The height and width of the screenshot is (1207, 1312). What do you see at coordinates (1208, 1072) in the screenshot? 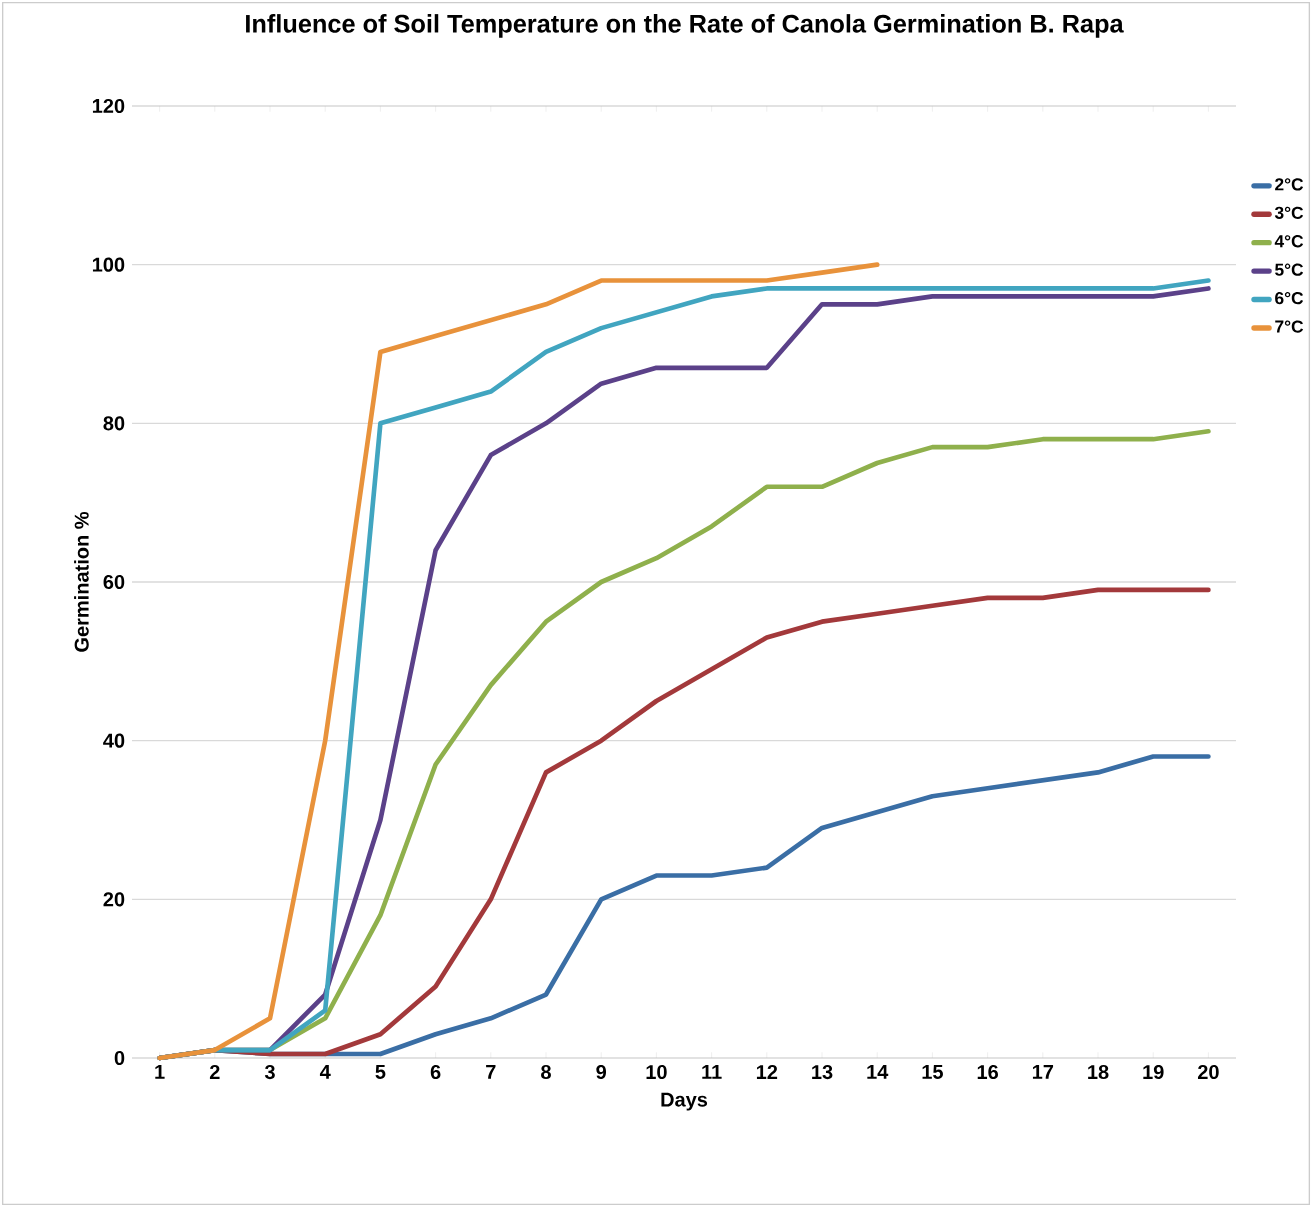
I see `x-tick-label: 20` at bounding box center [1208, 1072].